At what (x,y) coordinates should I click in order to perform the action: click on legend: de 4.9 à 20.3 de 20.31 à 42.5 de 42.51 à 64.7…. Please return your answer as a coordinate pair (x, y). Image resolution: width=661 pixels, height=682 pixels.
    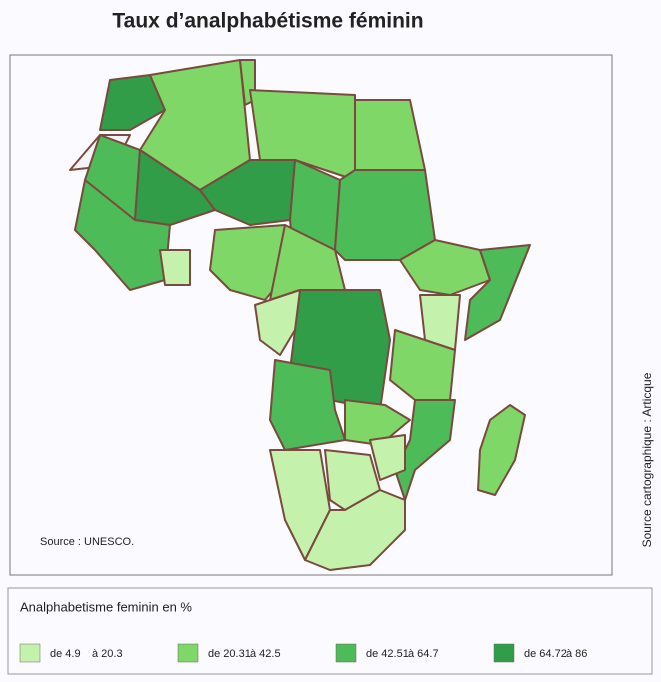
    Looking at the image, I should click on (303, 653).